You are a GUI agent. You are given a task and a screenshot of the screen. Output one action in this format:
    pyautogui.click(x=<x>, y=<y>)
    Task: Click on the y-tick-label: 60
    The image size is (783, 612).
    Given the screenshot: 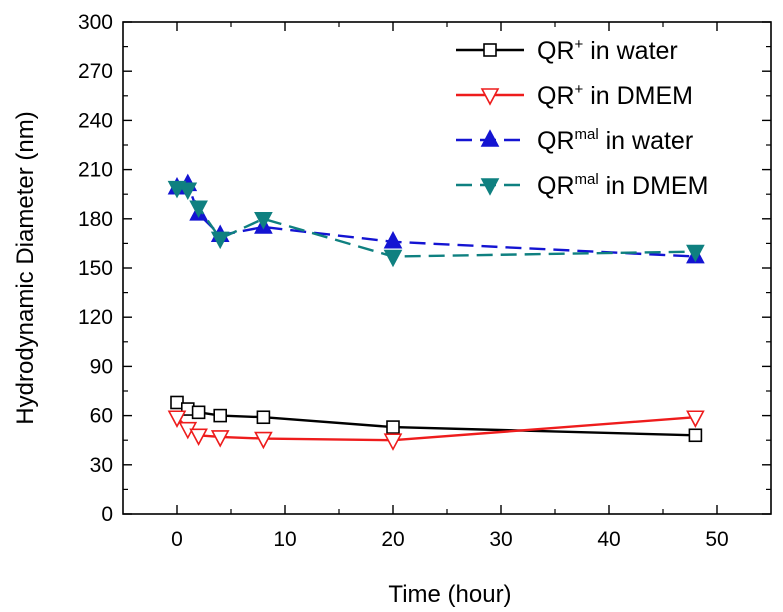 What is the action you would take?
    pyautogui.click(x=101, y=416)
    